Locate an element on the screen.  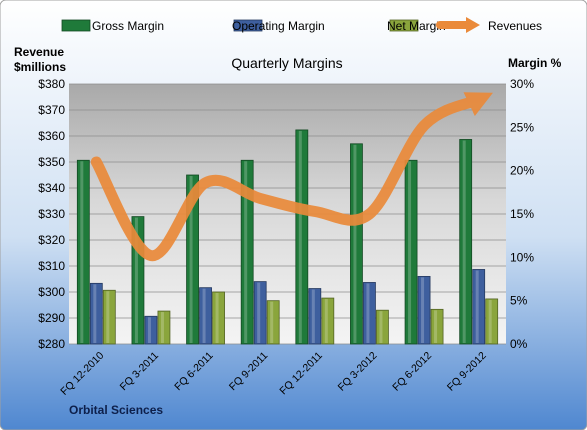
y-left-tick-label: $330 is located at coordinates (51, 214).